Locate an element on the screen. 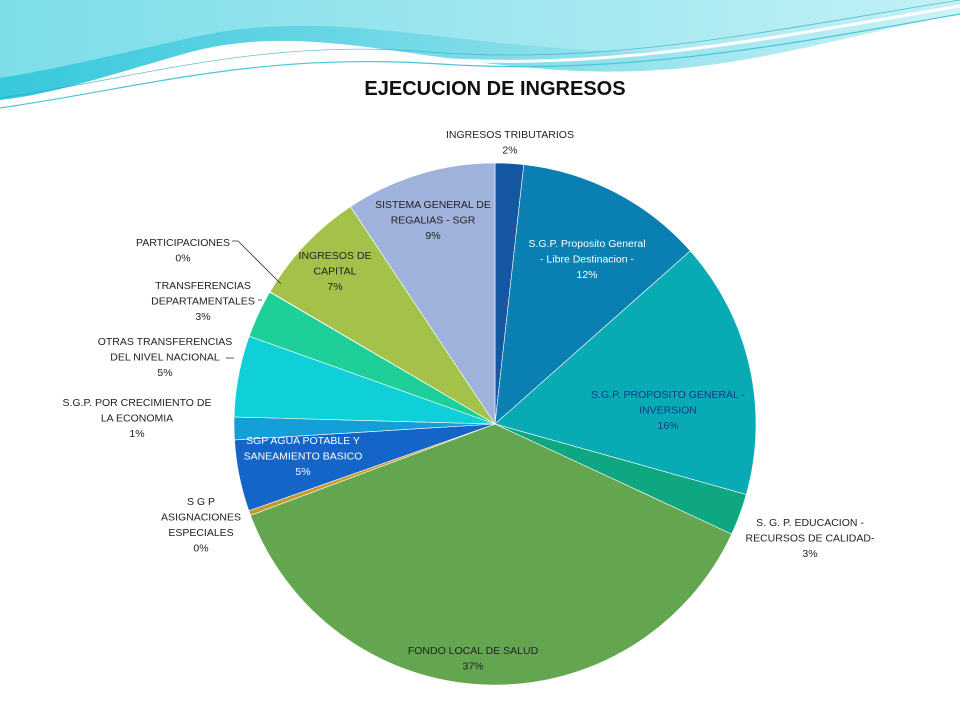 The image size is (960, 720). slice-name-line: S.G.P. Proposito General is located at coordinates (586, 244).